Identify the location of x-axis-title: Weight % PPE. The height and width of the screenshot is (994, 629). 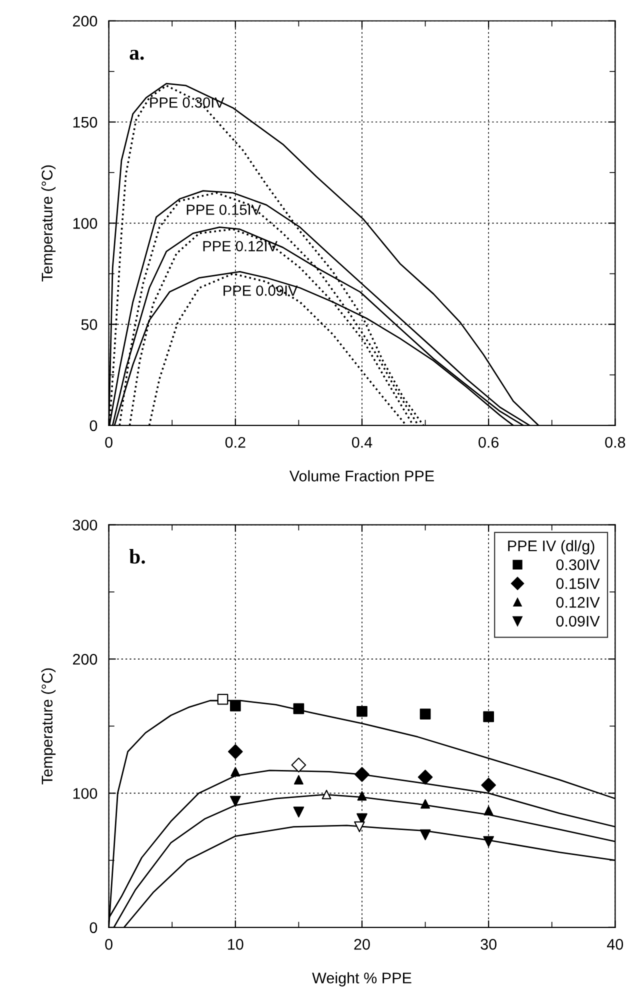
(362, 979).